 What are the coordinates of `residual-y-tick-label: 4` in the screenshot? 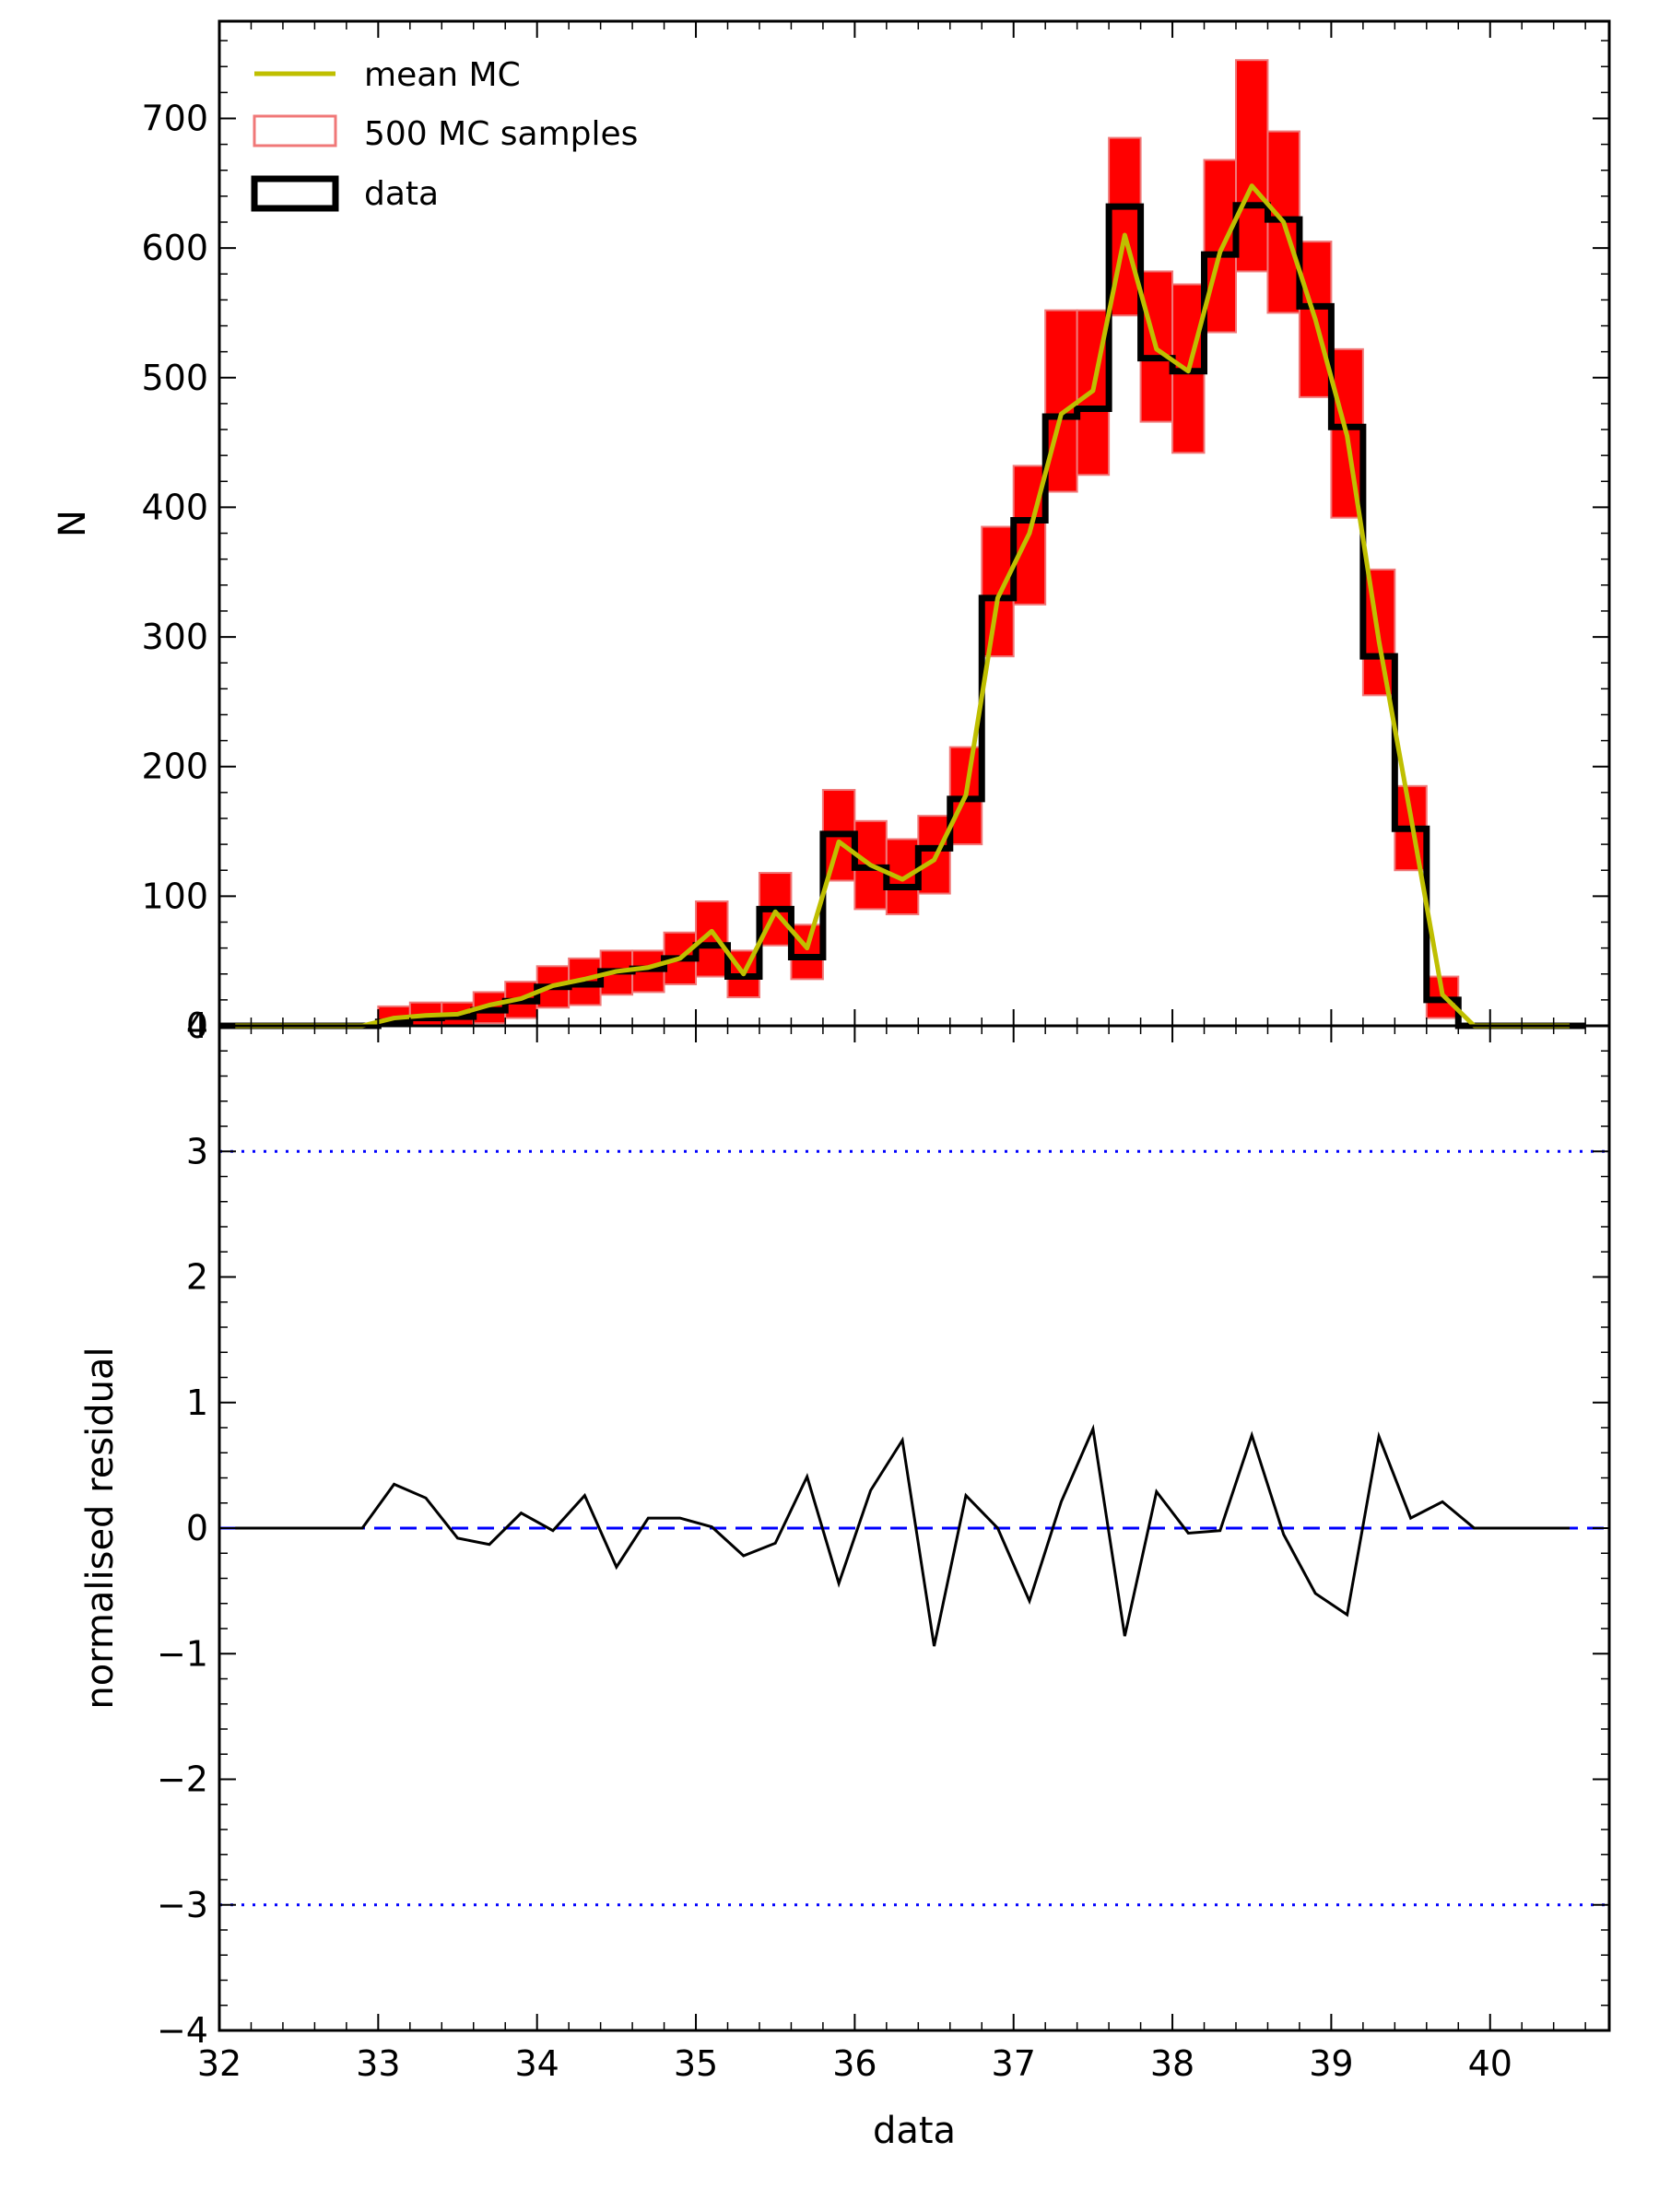 It's located at (197, 1026).